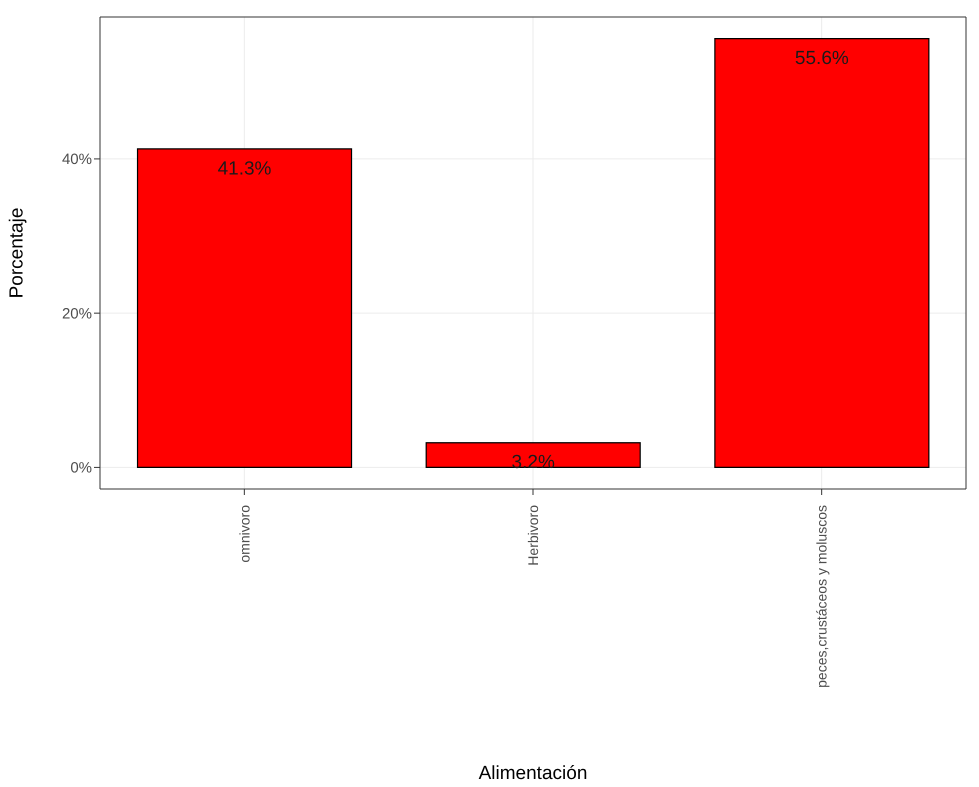 This screenshot has width=979, height=787. What do you see at coordinates (81, 468) in the screenshot?
I see `y-tick-label: 0%` at bounding box center [81, 468].